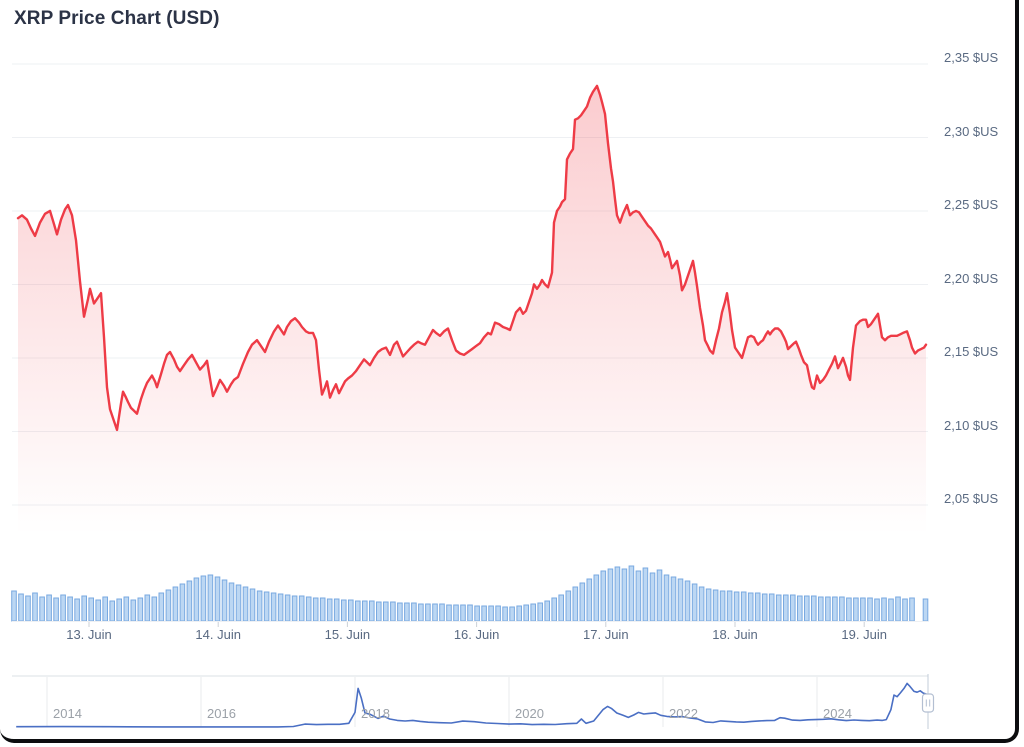 The width and height of the screenshot is (1024, 747). I want to click on navigator-handle, so click(928, 703).